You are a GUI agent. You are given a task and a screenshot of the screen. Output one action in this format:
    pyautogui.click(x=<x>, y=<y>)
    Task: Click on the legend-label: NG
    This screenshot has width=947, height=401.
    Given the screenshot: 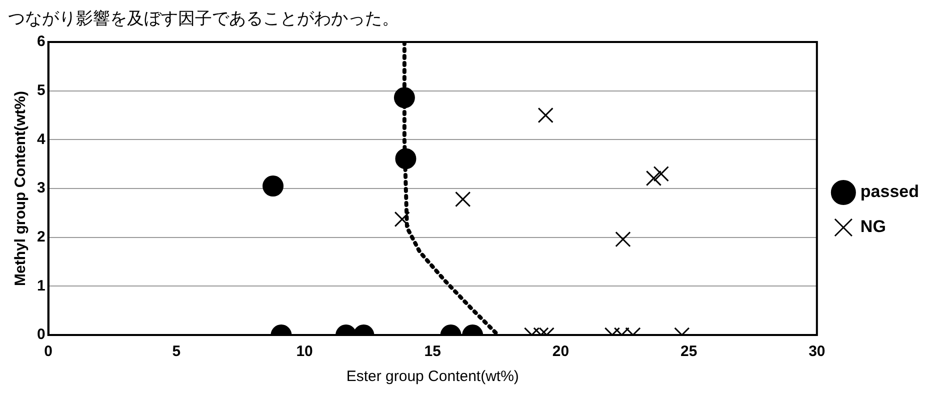 What is the action you would take?
    pyautogui.click(x=873, y=226)
    